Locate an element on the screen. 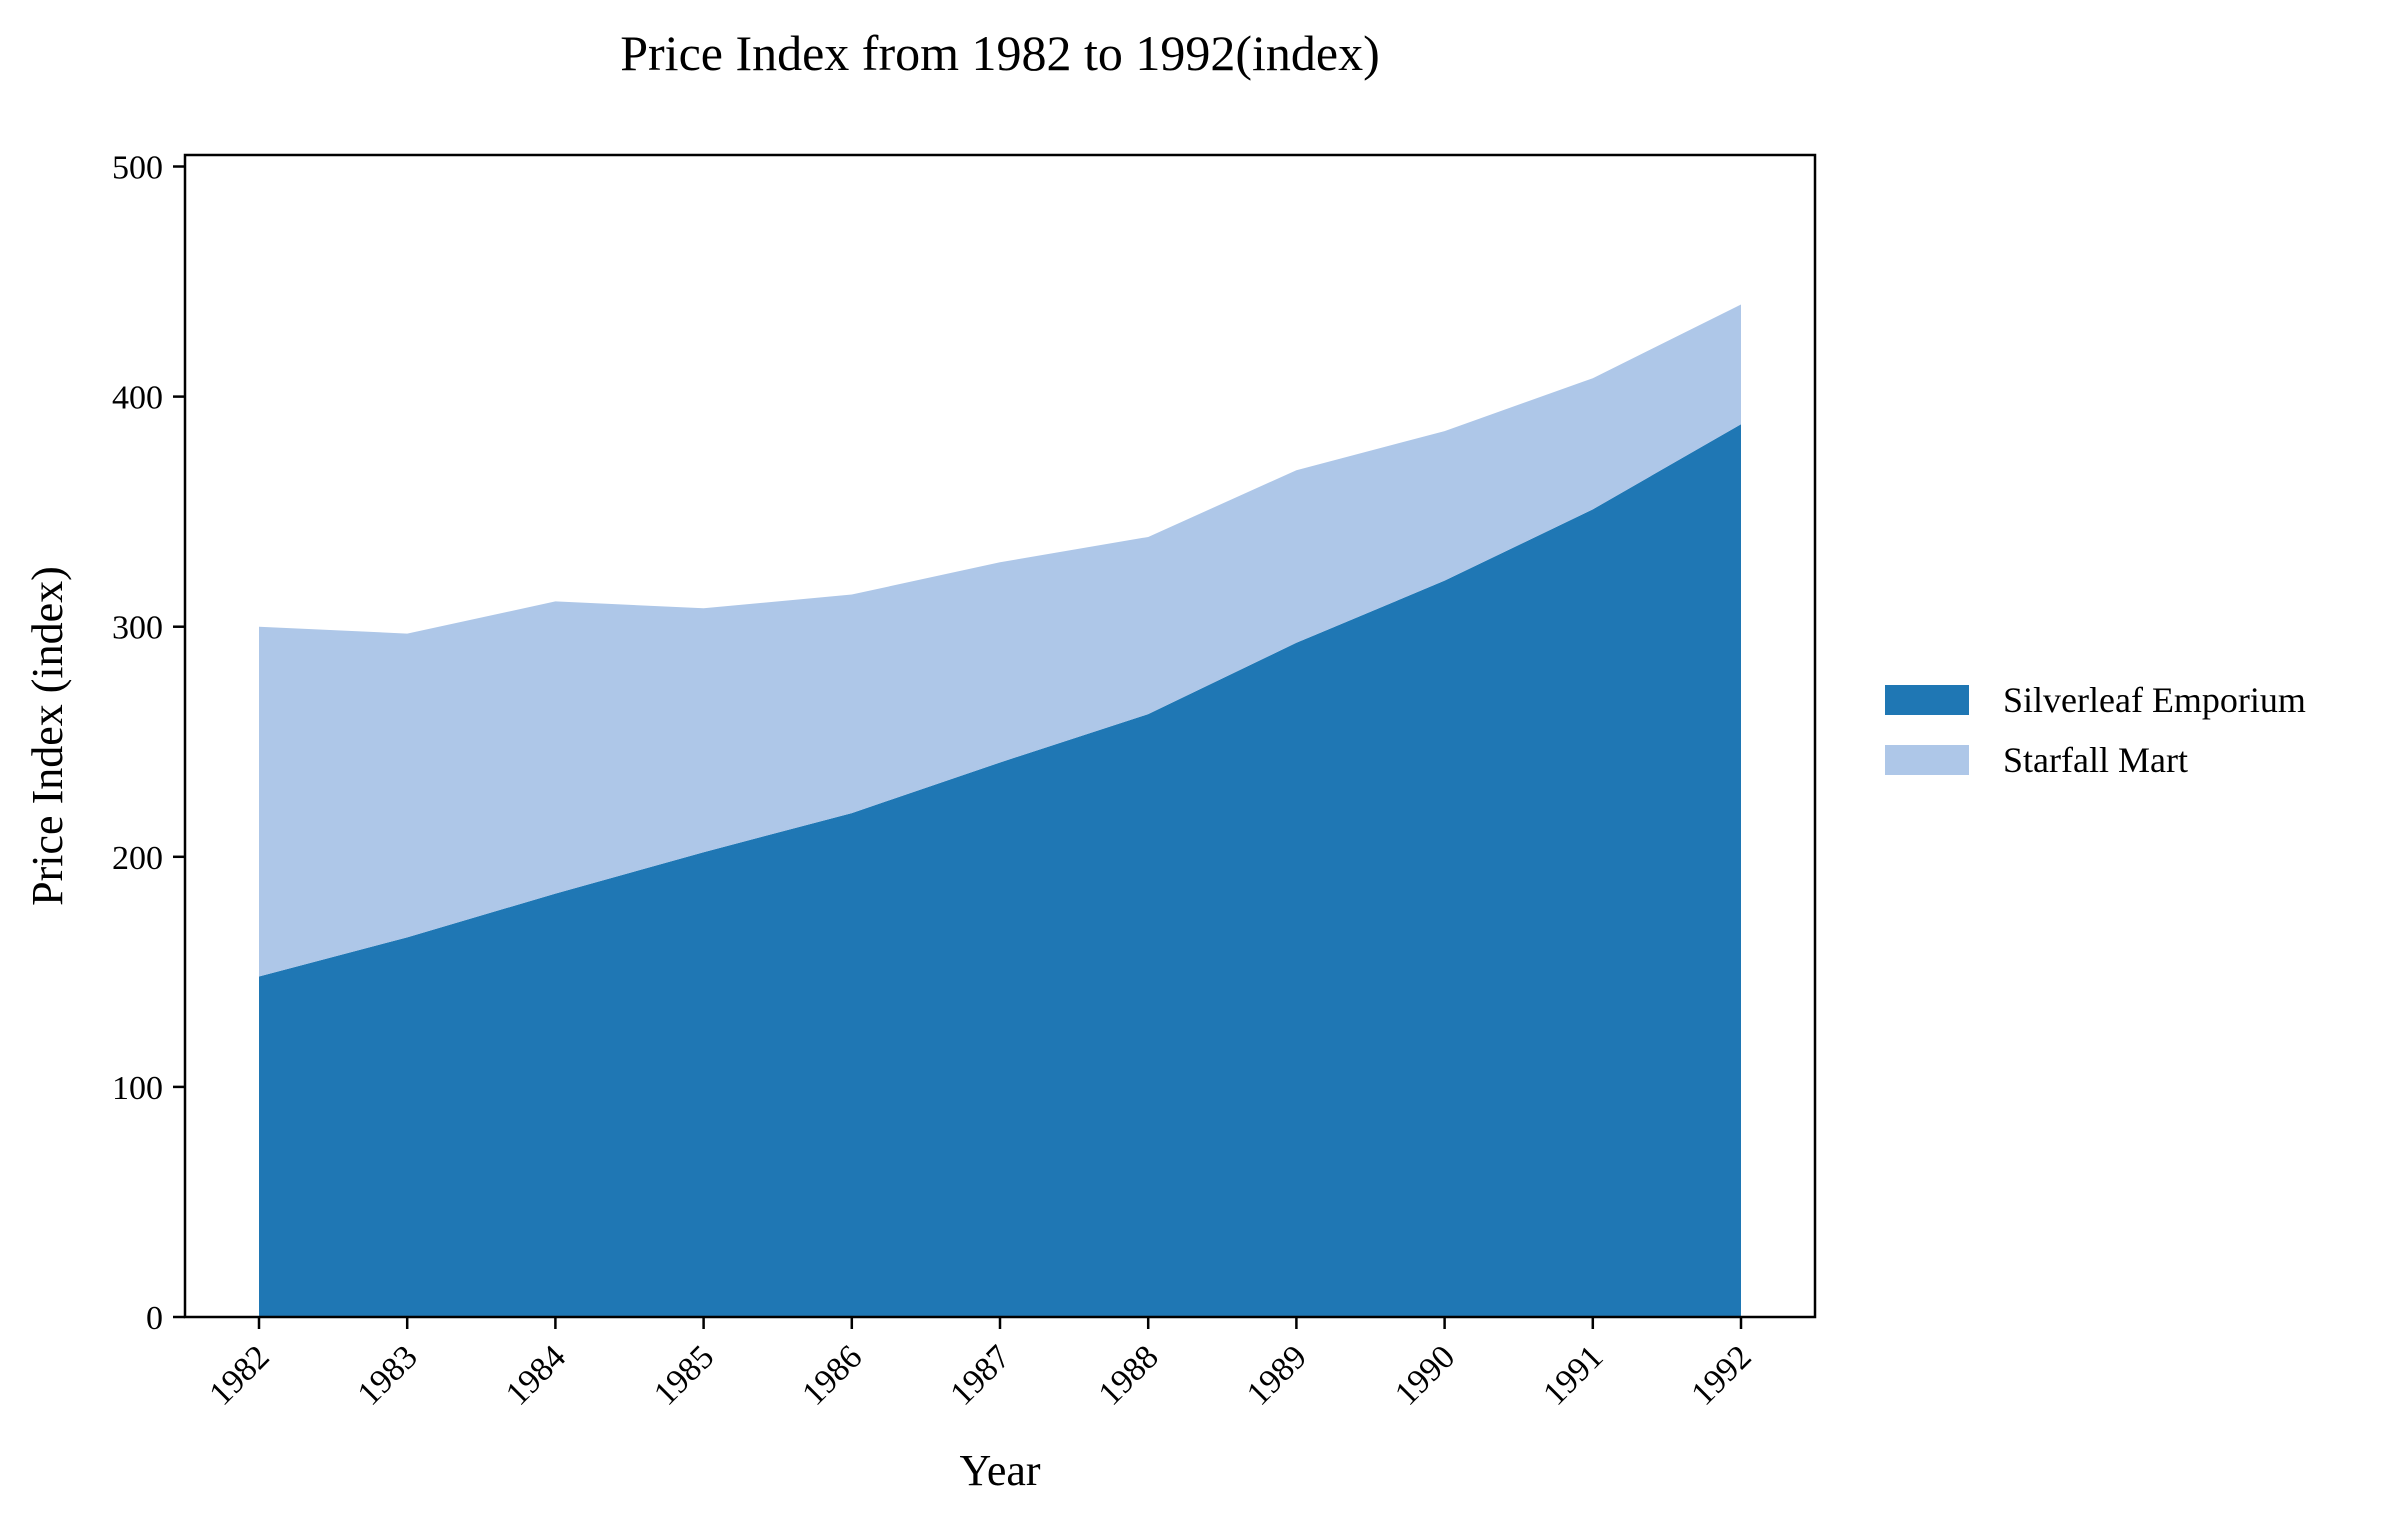 This screenshot has height=1516, width=2388. y-axis-label: Price Index (index) is located at coordinates (47, 736).